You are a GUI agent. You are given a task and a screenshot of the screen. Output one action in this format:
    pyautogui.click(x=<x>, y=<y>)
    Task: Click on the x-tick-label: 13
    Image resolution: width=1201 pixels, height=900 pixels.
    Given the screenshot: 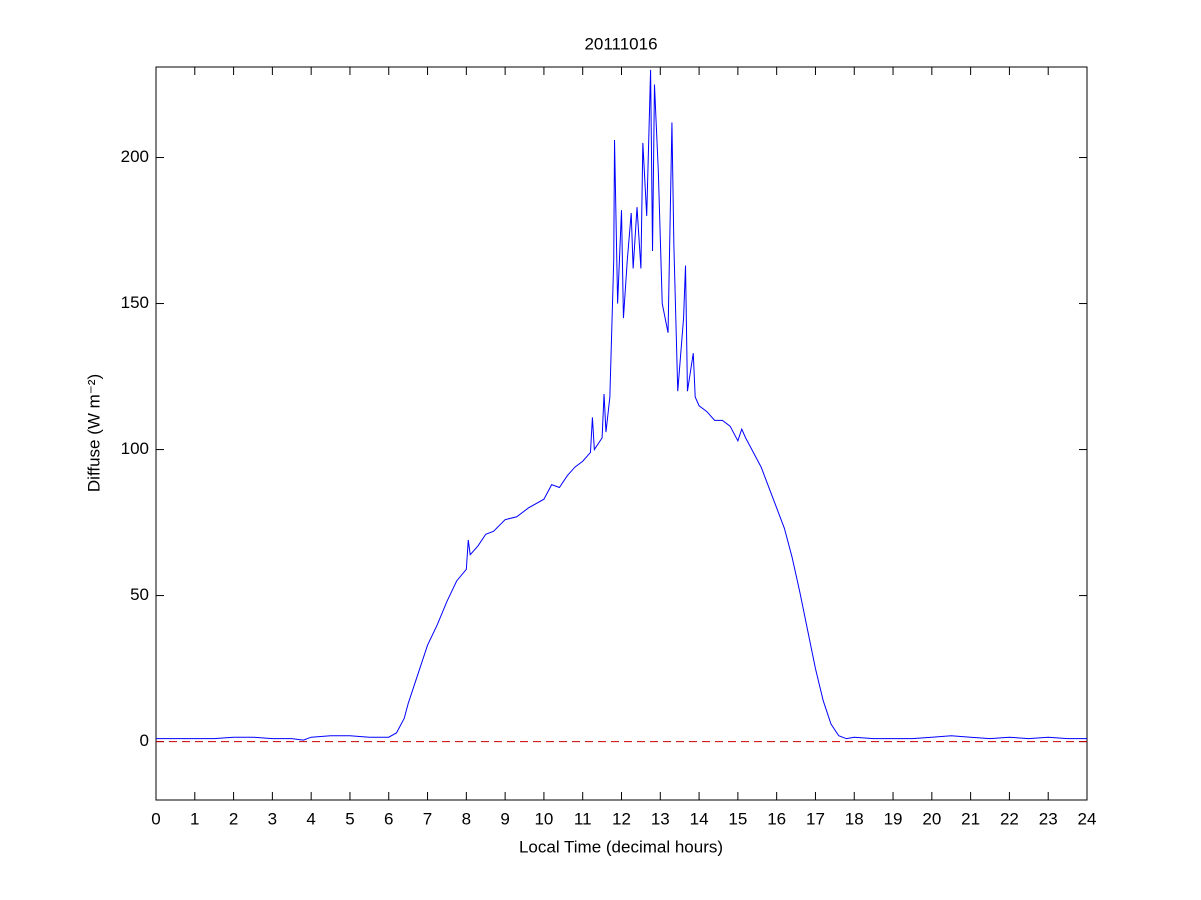 What is the action you would take?
    pyautogui.click(x=660, y=818)
    